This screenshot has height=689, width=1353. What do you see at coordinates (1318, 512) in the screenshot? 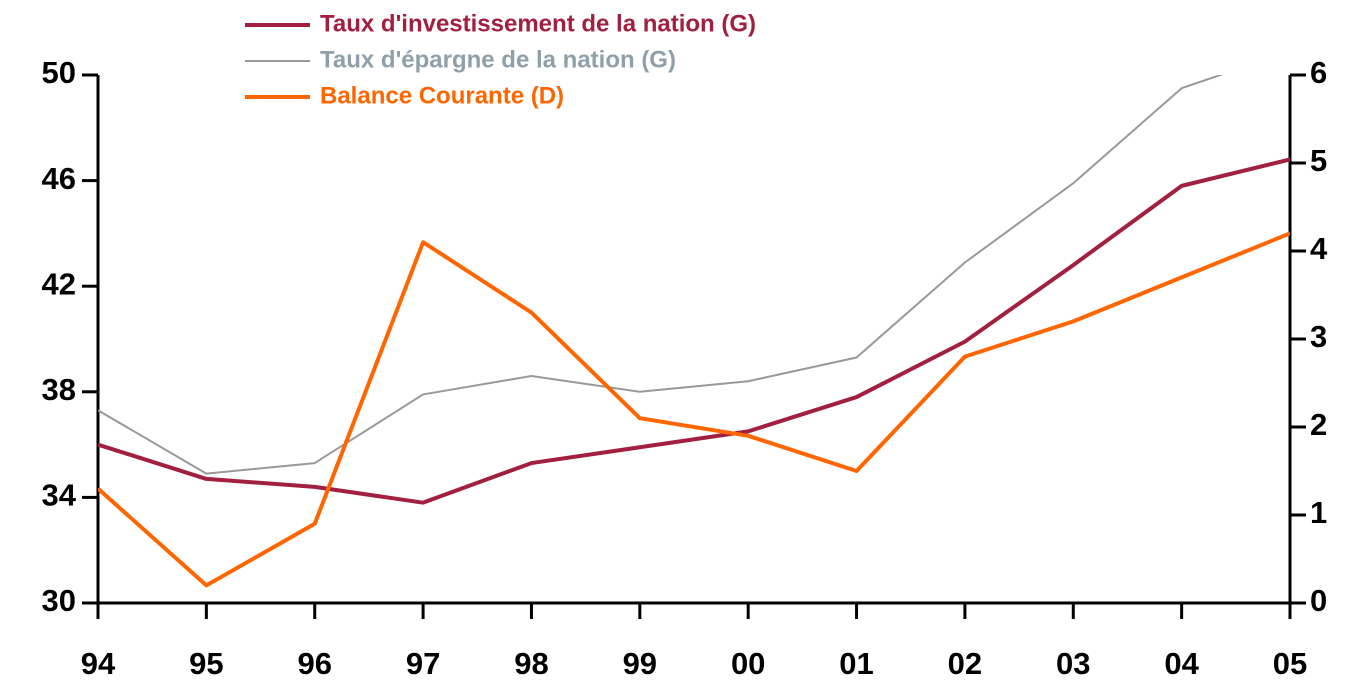
I see `y2-tick-label: 1` at bounding box center [1318, 512].